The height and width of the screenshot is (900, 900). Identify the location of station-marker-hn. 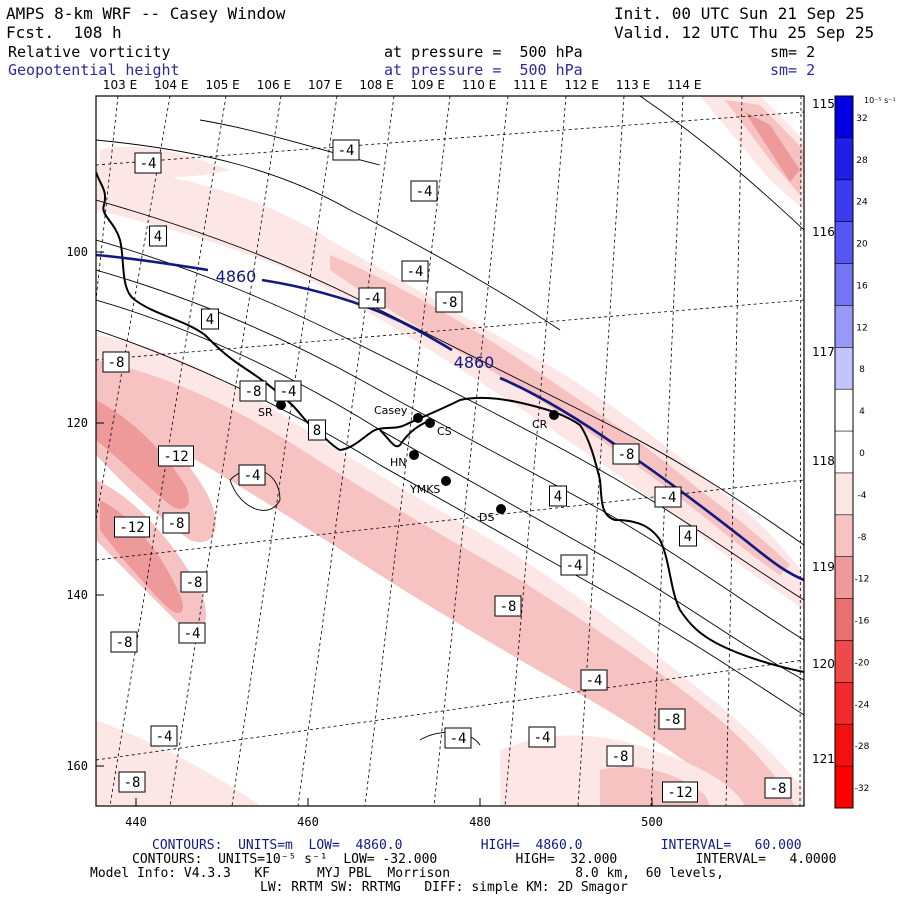
(414, 455).